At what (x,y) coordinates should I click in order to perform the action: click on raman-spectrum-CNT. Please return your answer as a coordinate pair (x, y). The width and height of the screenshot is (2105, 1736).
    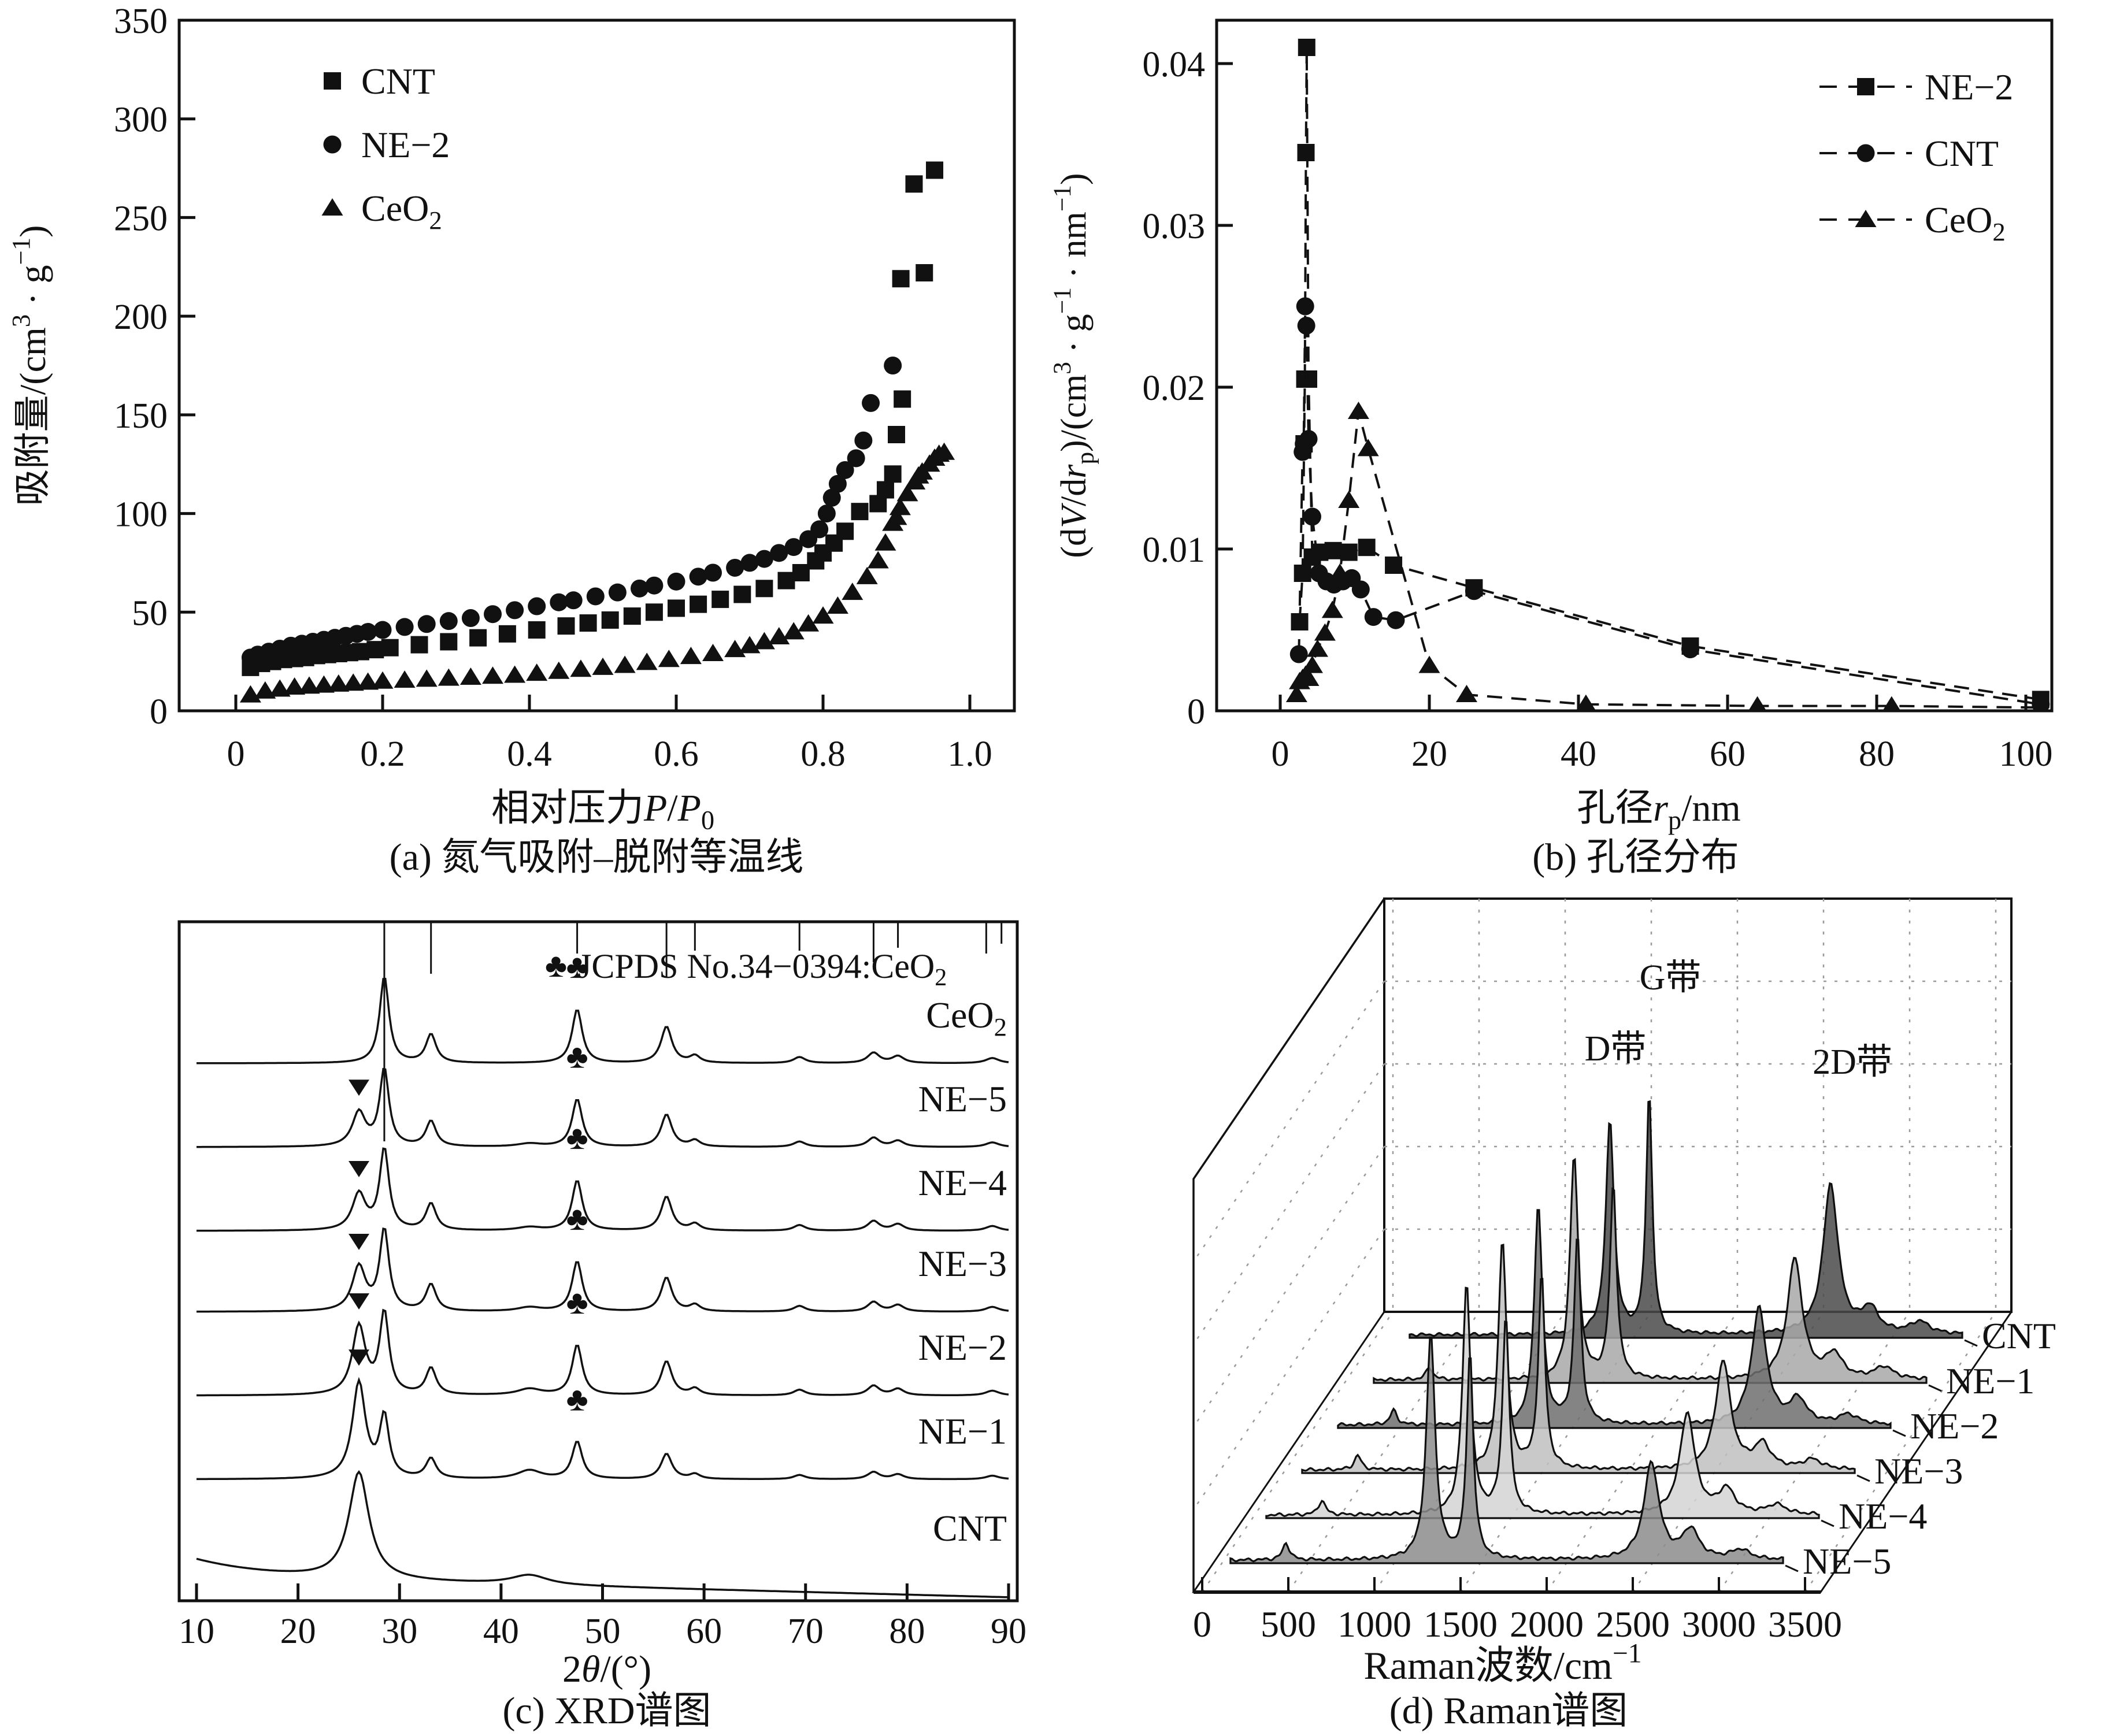
    Looking at the image, I should click on (1686, 1219).